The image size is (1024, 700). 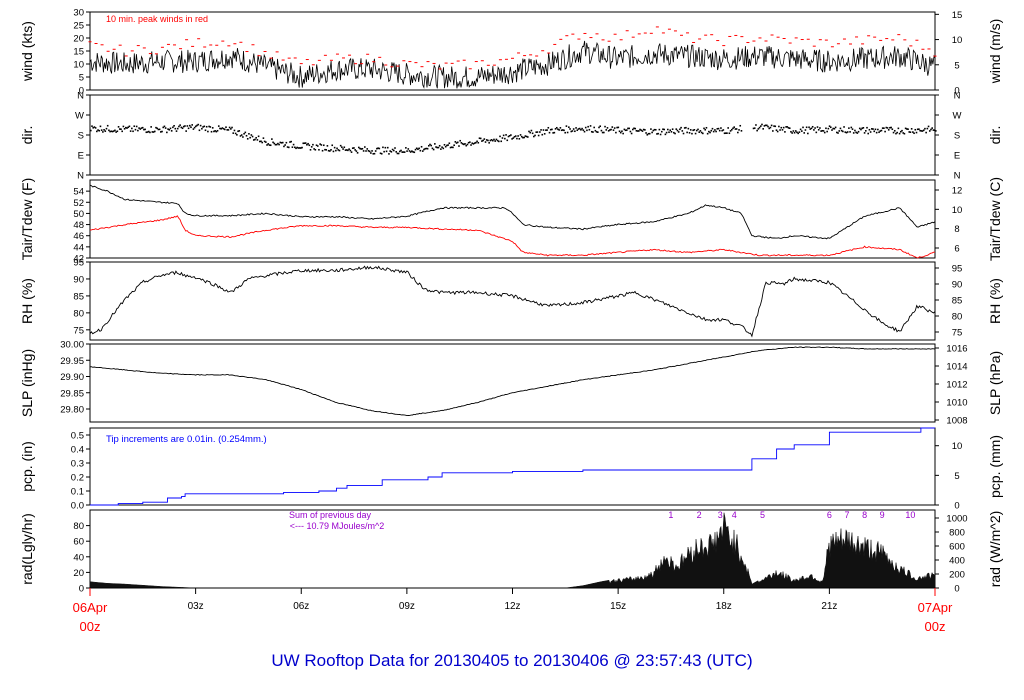 I want to click on time-tick-label: 03z, so click(x=196, y=606).